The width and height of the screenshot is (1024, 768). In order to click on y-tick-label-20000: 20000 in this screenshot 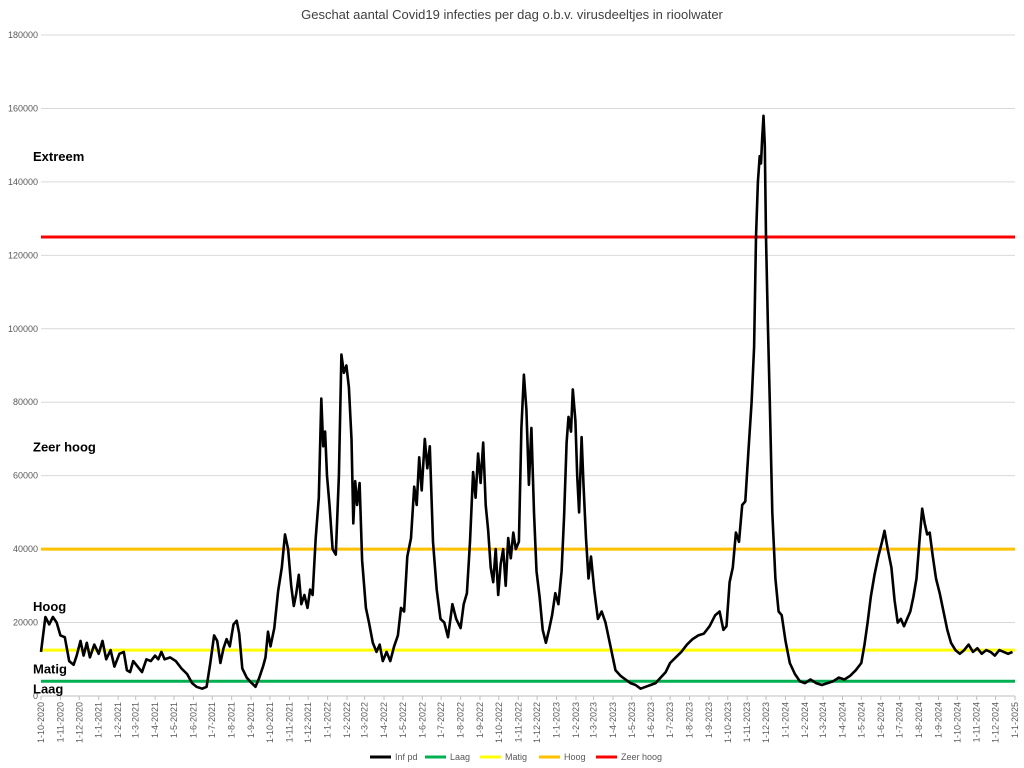, I will do `click(25, 623)`.